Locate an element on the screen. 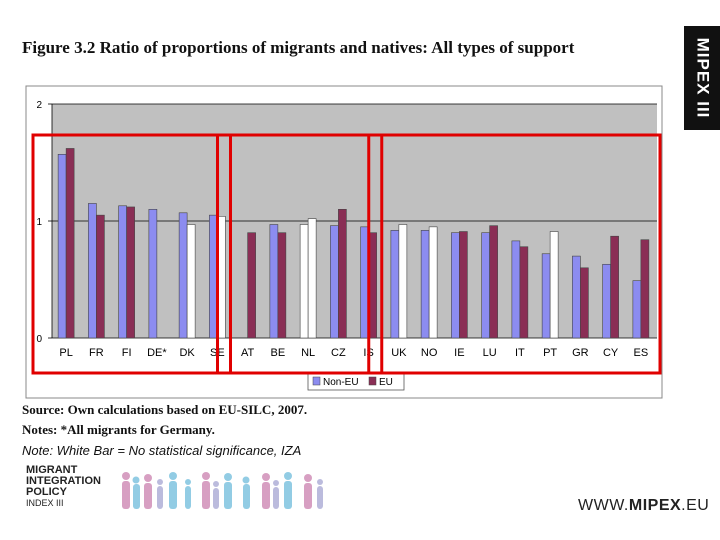 The height and width of the screenshot is (540, 720). bar-eu-lu is located at coordinates (493, 282).